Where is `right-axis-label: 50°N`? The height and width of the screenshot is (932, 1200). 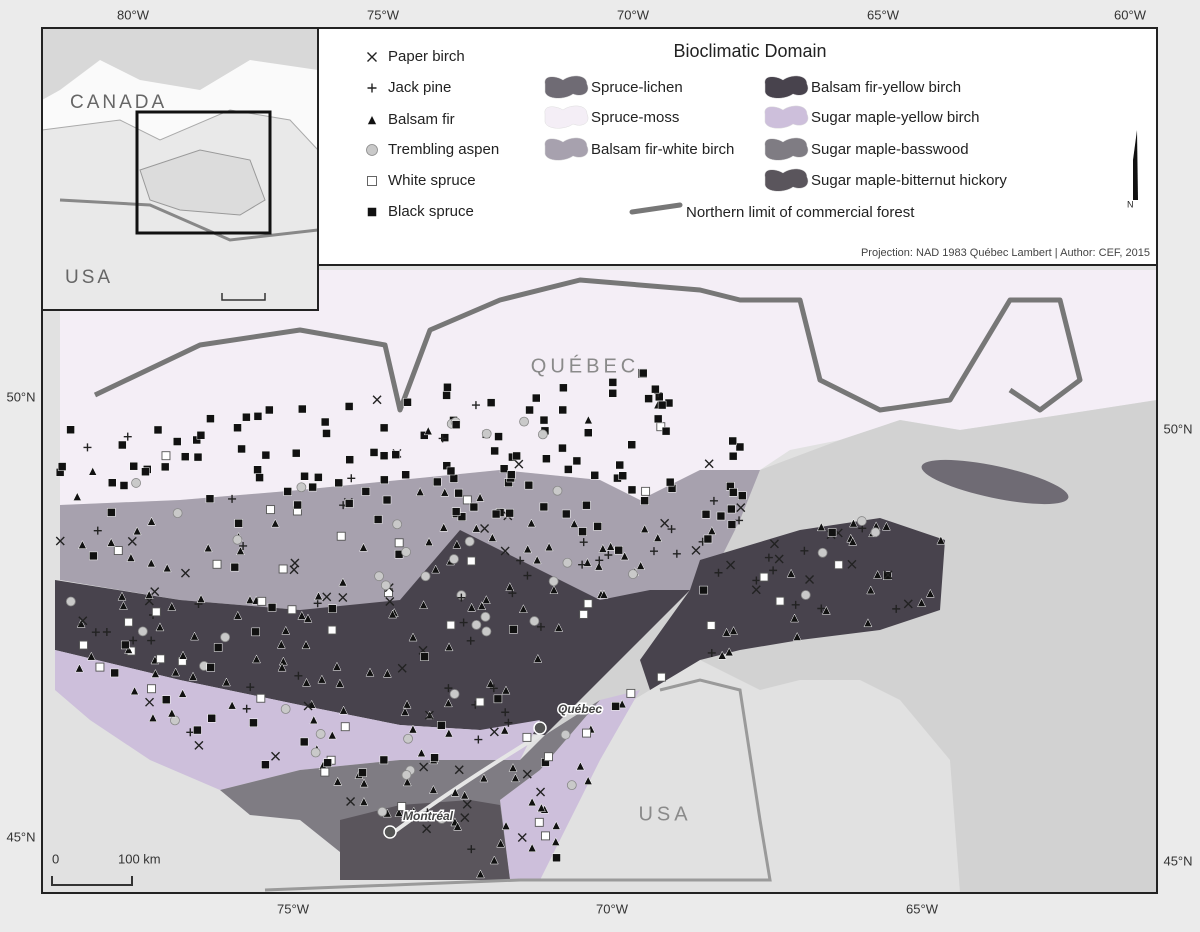
right-axis-label: 50°N is located at coordinates (1177, 428).